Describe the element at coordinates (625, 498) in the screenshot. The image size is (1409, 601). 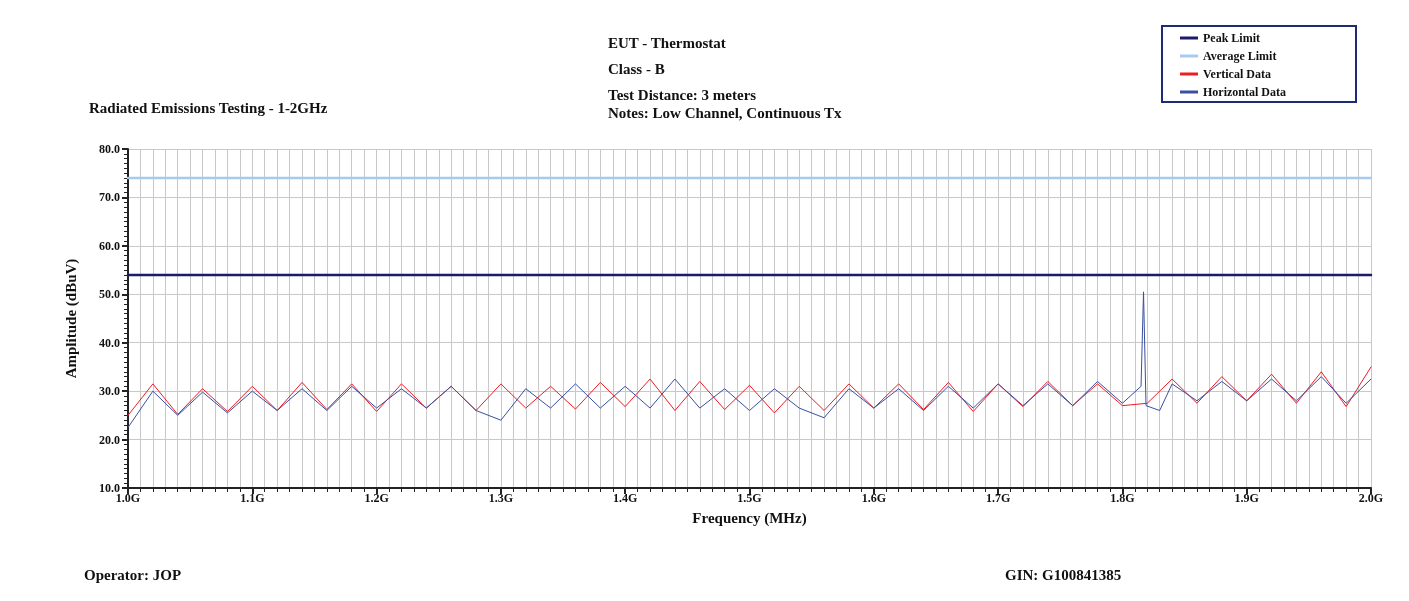
I see `x-tick-label: 1.4G` at that location.